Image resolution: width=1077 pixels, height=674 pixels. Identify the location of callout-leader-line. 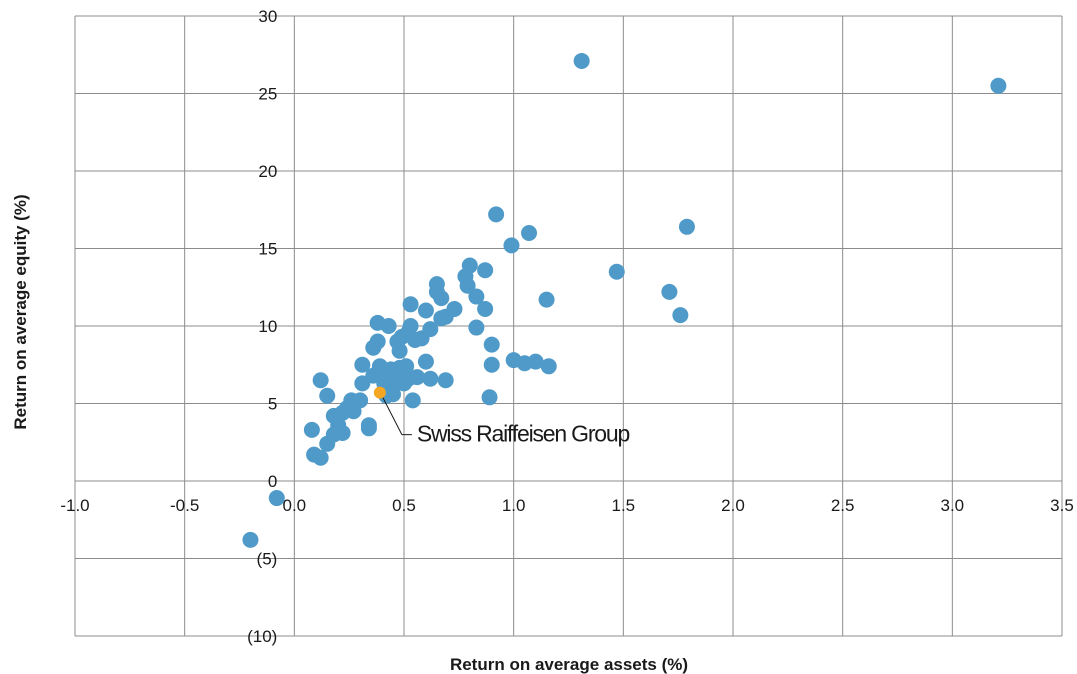
(392, 415).